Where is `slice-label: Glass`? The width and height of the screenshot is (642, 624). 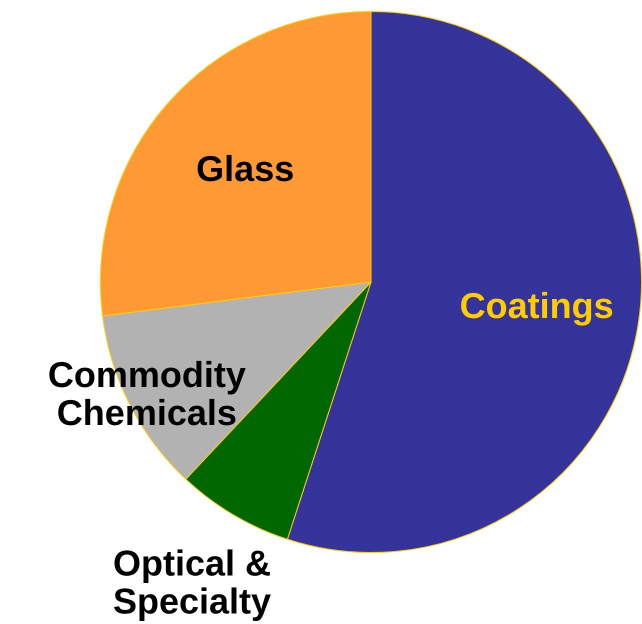
slice-label: Glass is located at coordinates (245, 169).